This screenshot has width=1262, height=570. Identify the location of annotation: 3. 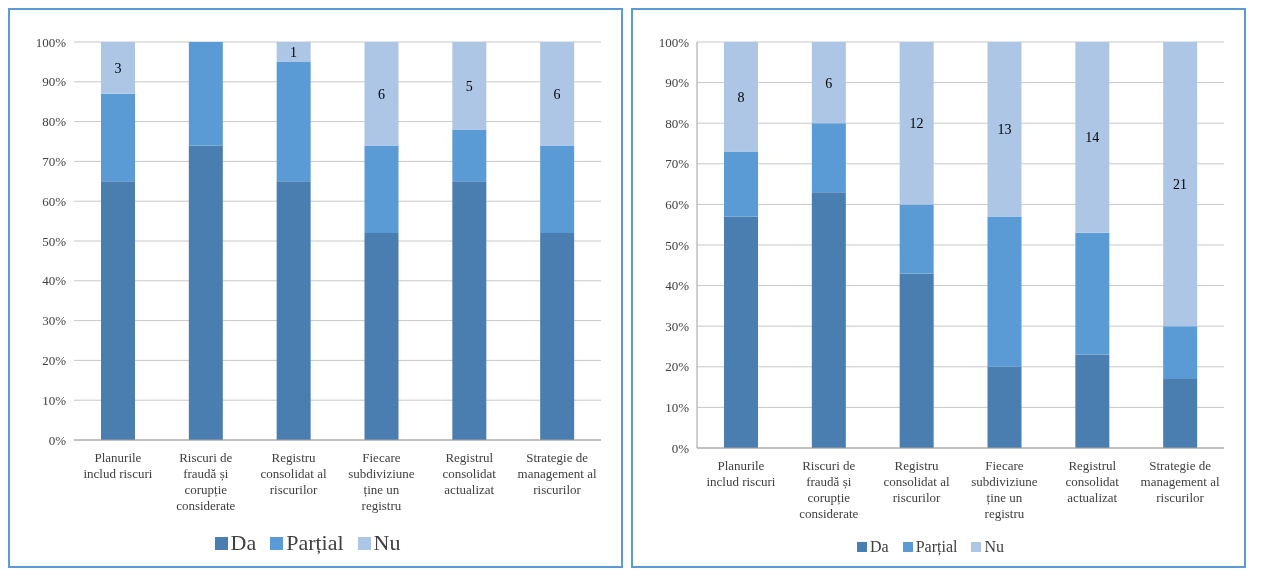
(118, 68).